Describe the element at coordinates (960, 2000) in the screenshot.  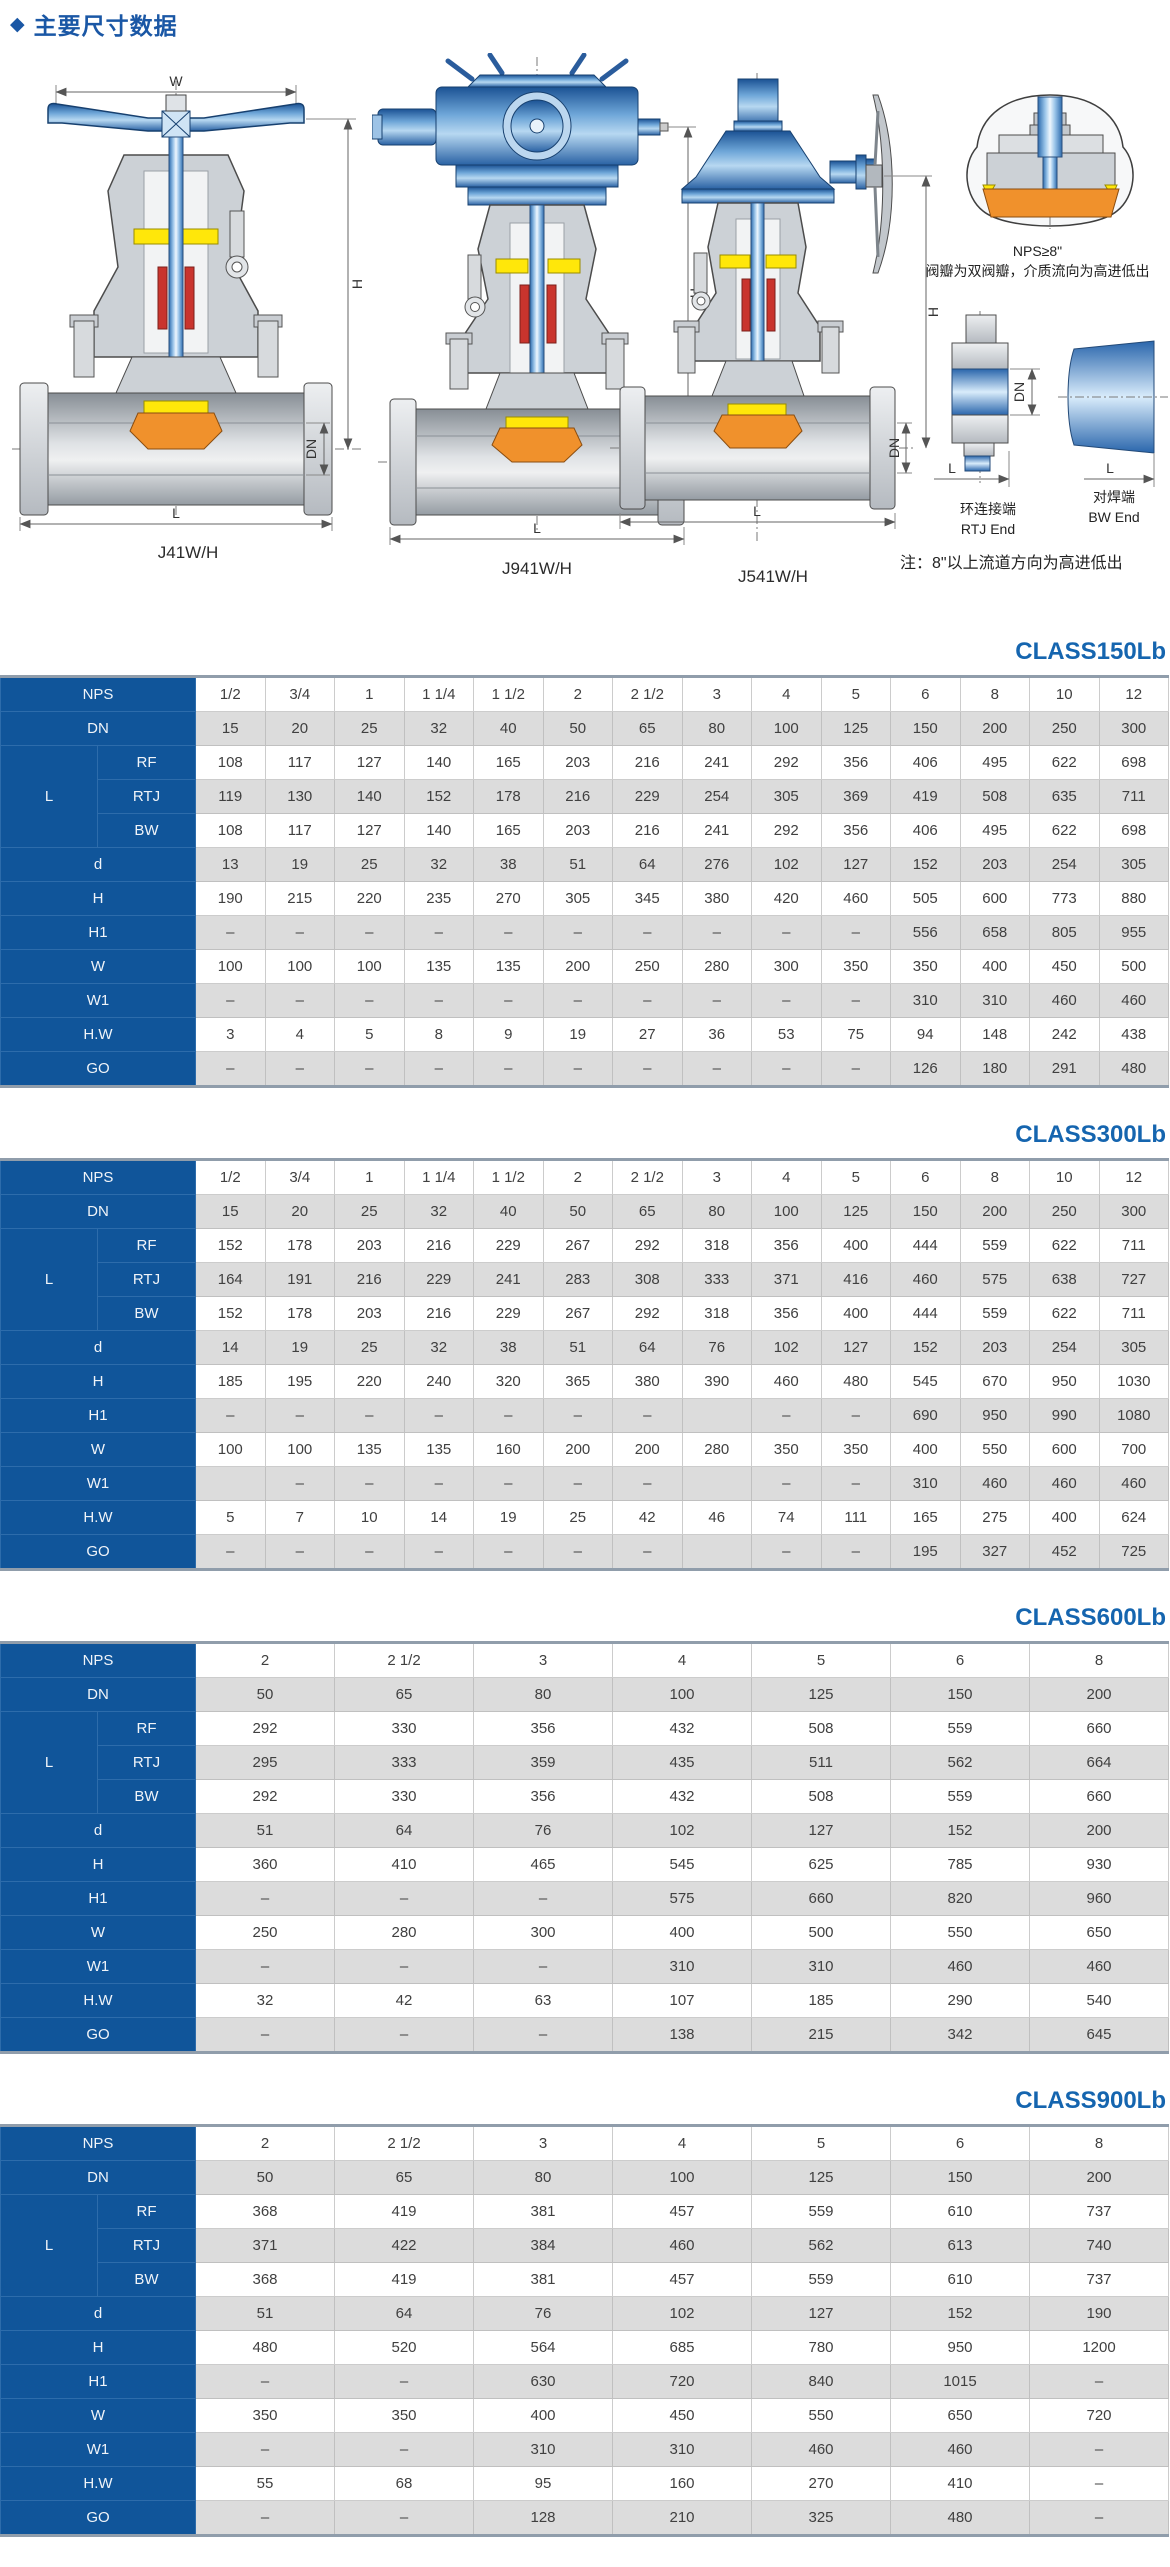
I see `data-cell: 290` at that location.